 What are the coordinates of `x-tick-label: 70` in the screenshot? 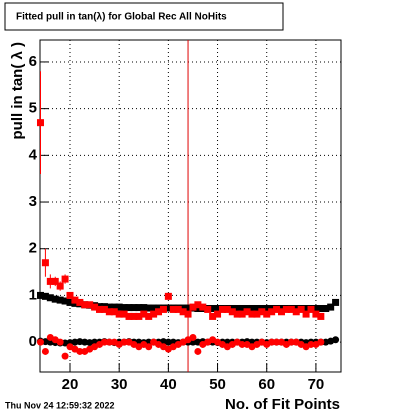 It's located at (316, 384).